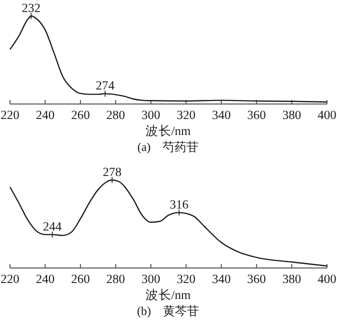 The image size is (337, 320). Describe the element at coordinates (52, 227) in the screenshot. I see `annotation: 244` at that location.